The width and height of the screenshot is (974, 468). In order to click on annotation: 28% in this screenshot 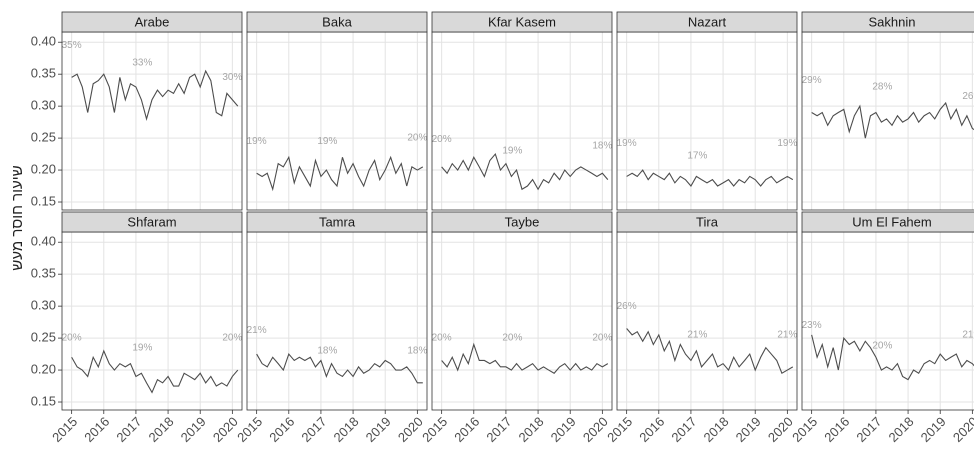, I will do `click(882, 87)`.